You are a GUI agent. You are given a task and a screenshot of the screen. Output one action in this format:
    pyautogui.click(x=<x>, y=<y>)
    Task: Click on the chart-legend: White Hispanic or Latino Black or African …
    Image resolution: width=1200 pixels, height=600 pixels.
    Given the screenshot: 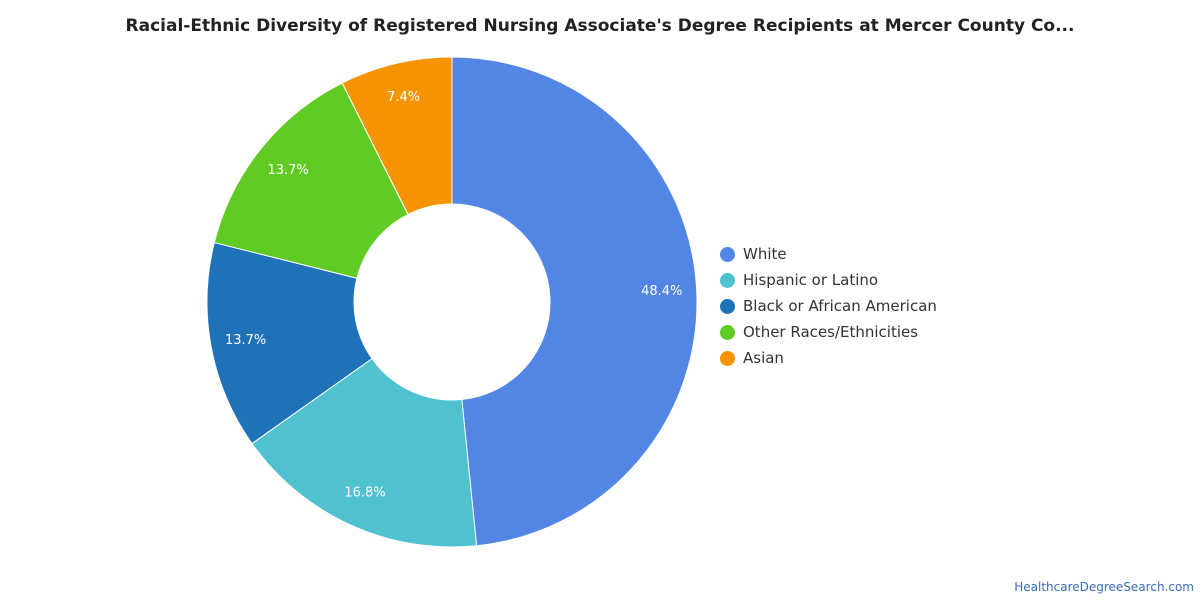 What is the action you would take?
    pyautogui.click(x=828, y=306)
    